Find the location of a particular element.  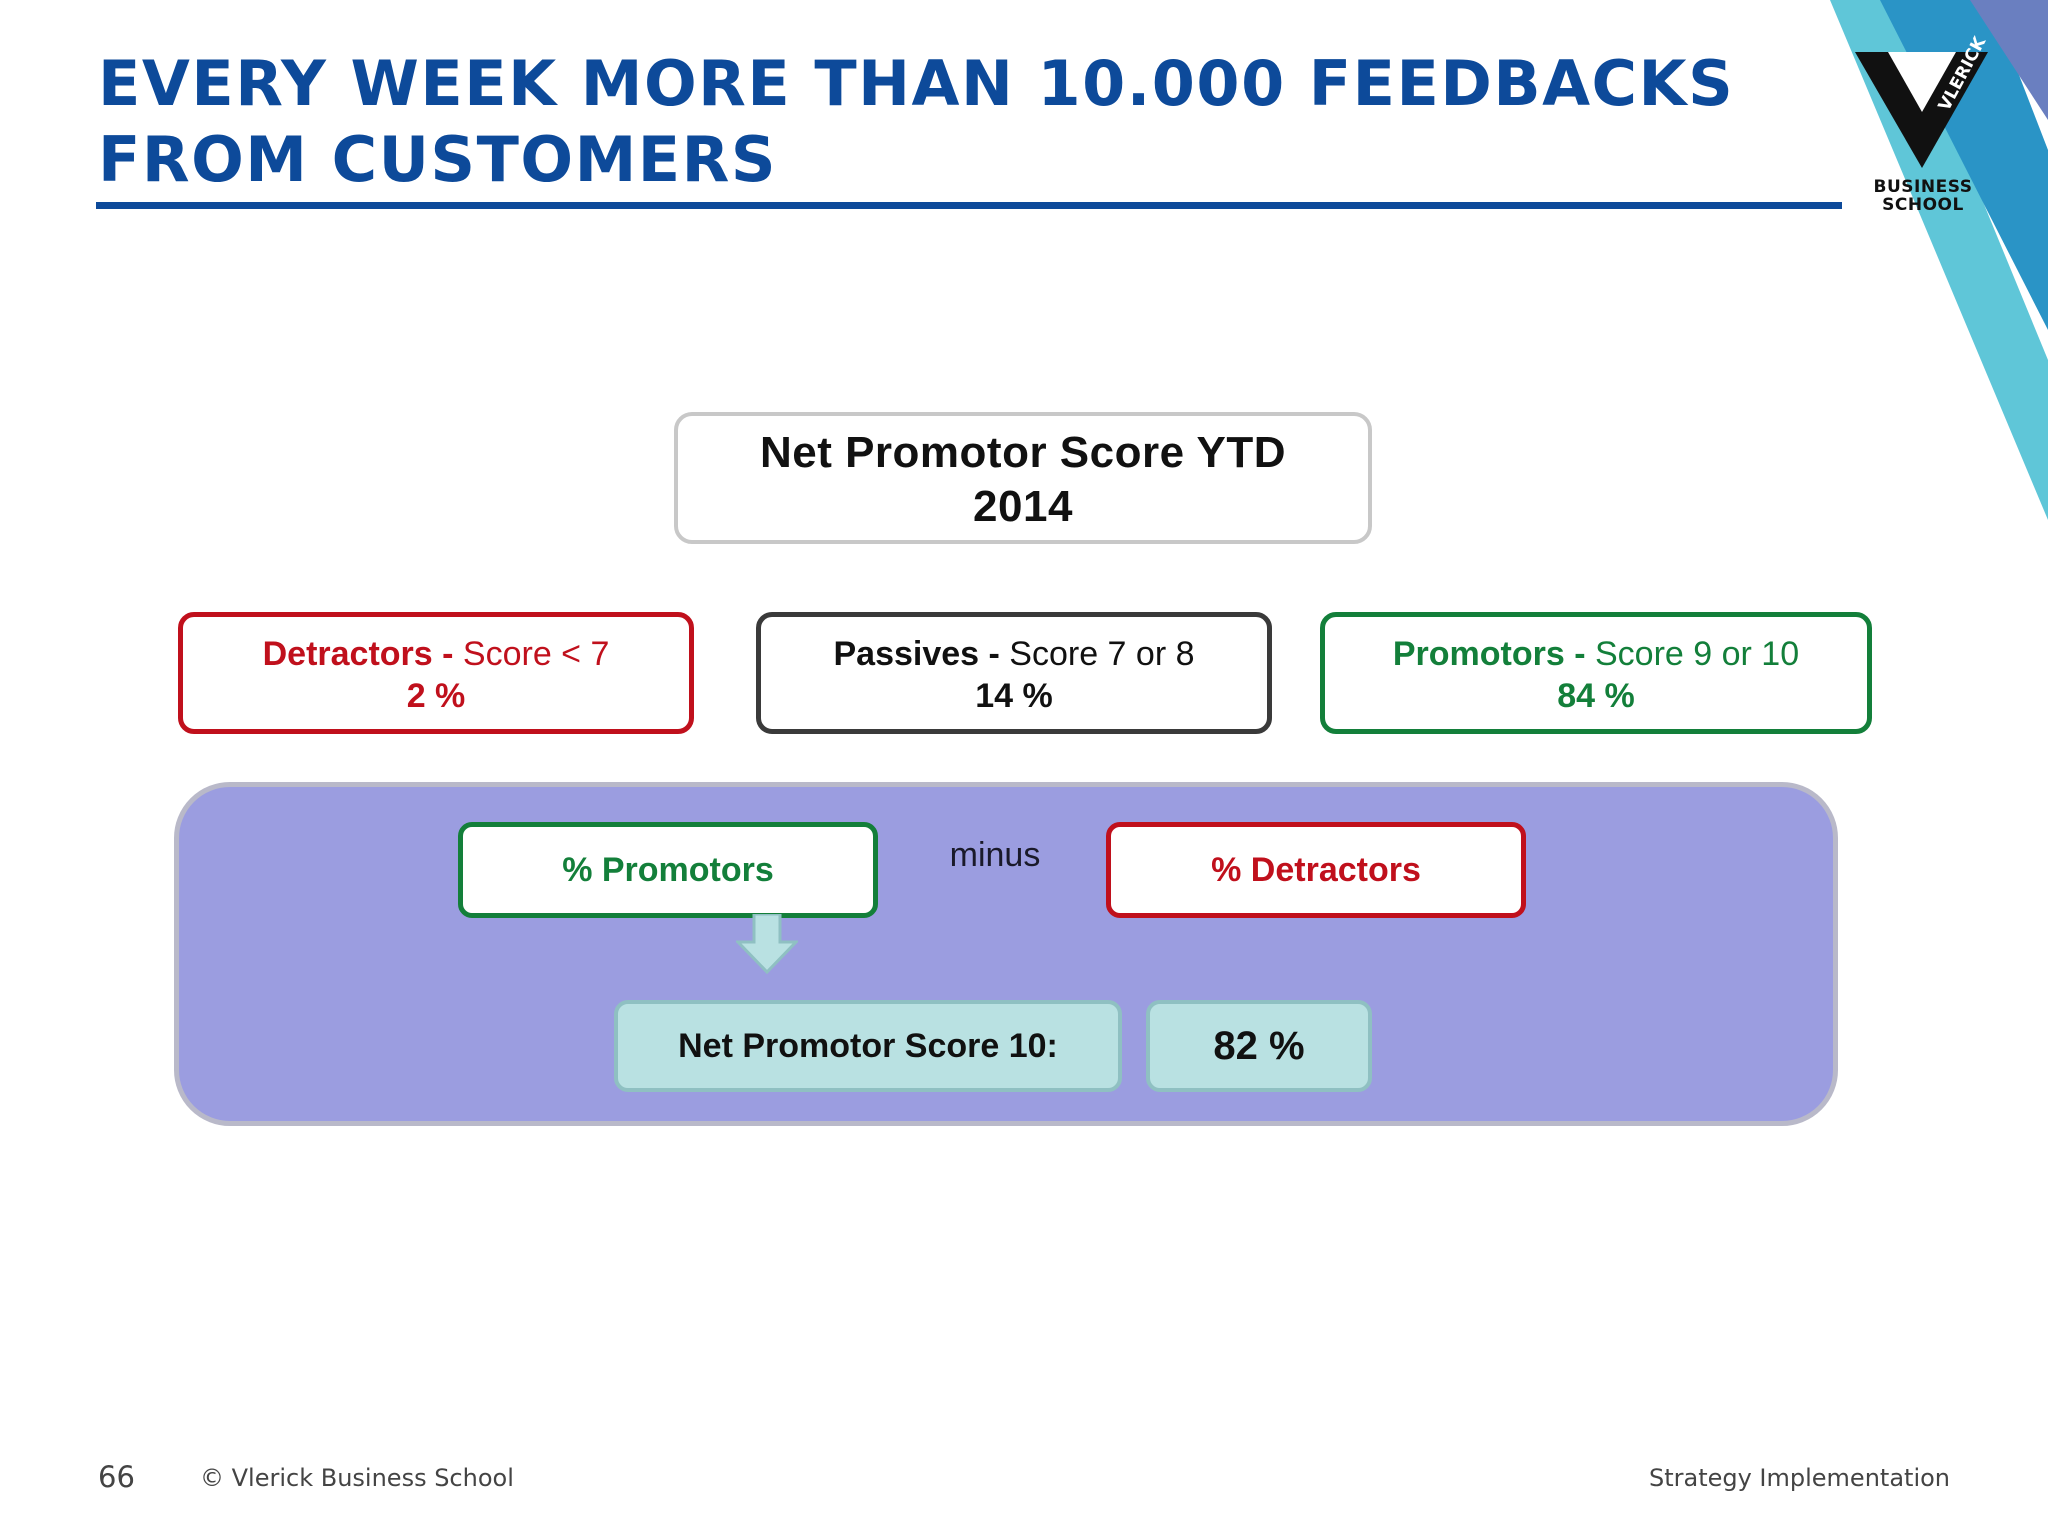

footer-copyright: © Vlerick Business School is located at coordinates (357, 1478).